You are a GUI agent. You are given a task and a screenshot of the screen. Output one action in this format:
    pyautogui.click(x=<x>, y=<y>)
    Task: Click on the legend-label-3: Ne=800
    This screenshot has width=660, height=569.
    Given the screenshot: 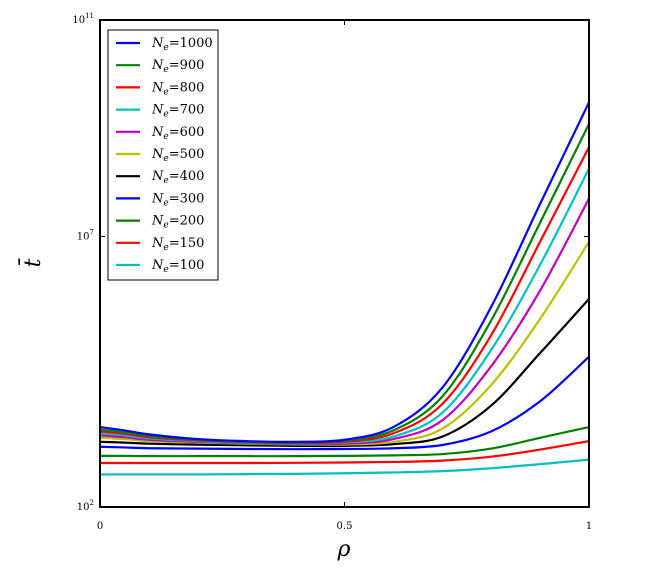 What is the action you would take?
    pyautogui.click(x=177, y=88)
    